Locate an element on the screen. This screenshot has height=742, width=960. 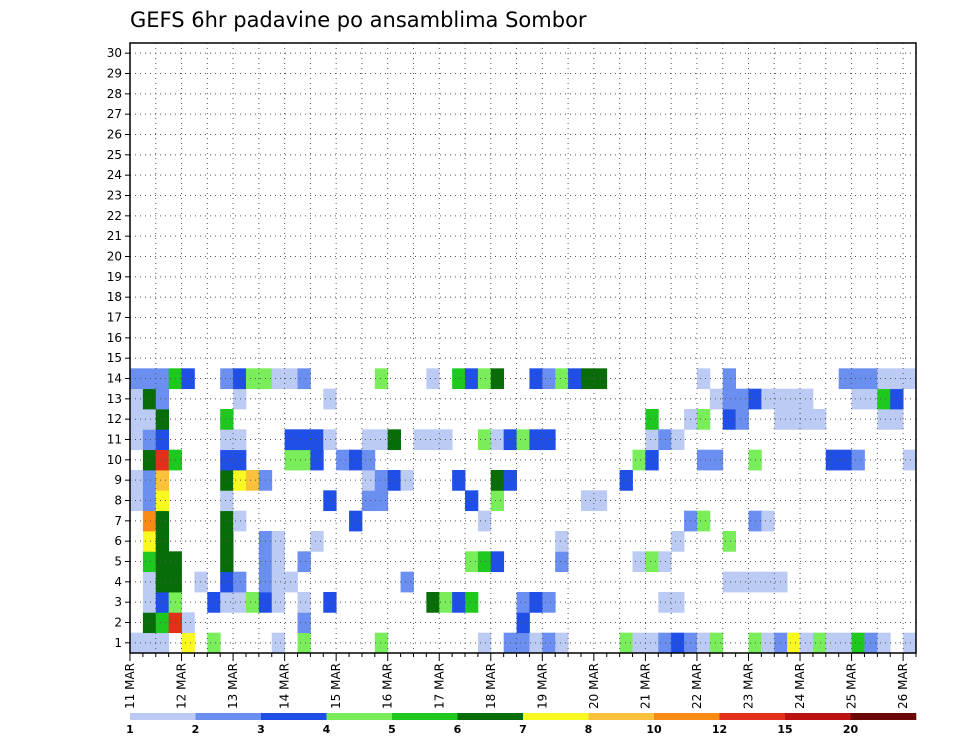
y-tick-label: 3 is located at coordinates (118, 602).